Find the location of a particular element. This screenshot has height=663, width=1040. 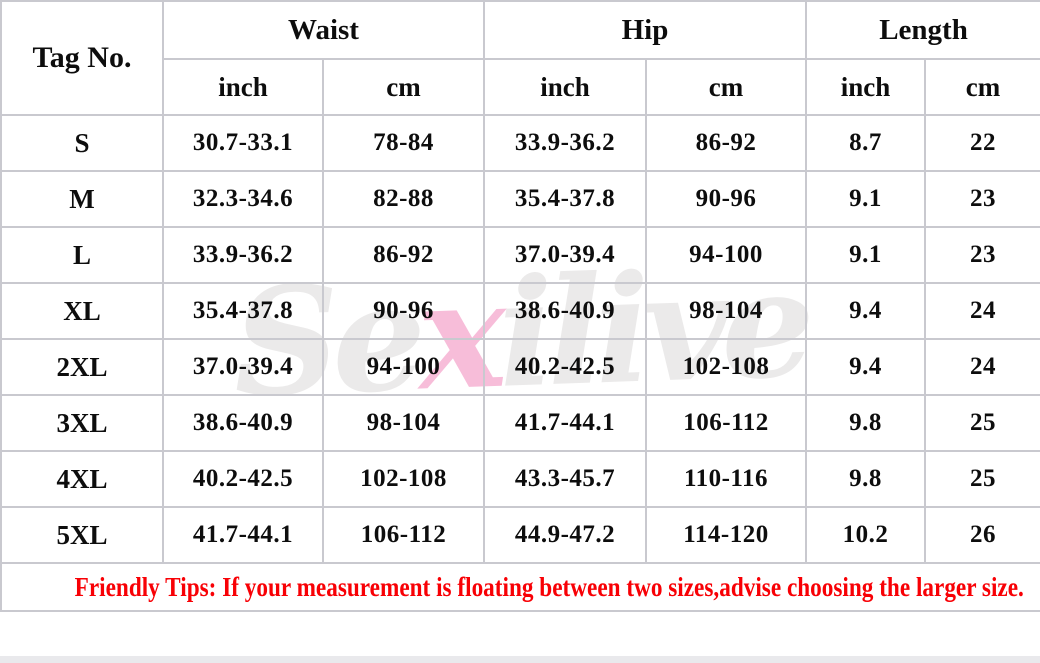

group-header-waist: Waist is located at coordinates (323, 30).